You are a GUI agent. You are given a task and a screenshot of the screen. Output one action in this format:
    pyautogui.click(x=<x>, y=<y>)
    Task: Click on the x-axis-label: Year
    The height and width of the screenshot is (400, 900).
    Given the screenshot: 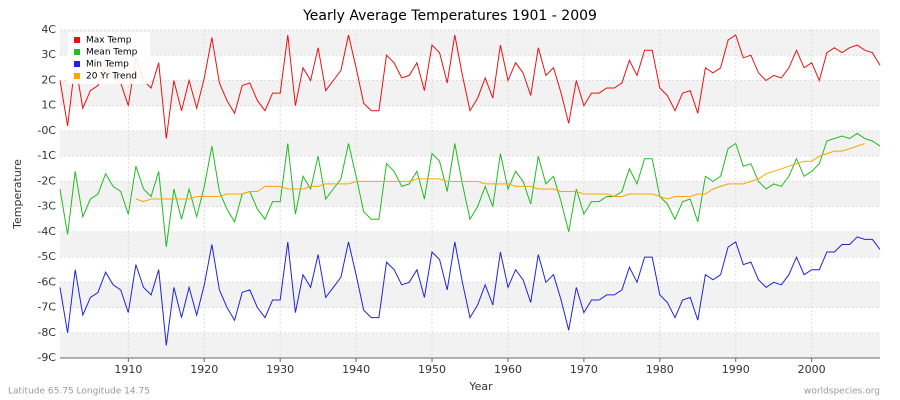 What is the action you would take?
    pyautogui.click(x=480, y=386)
    